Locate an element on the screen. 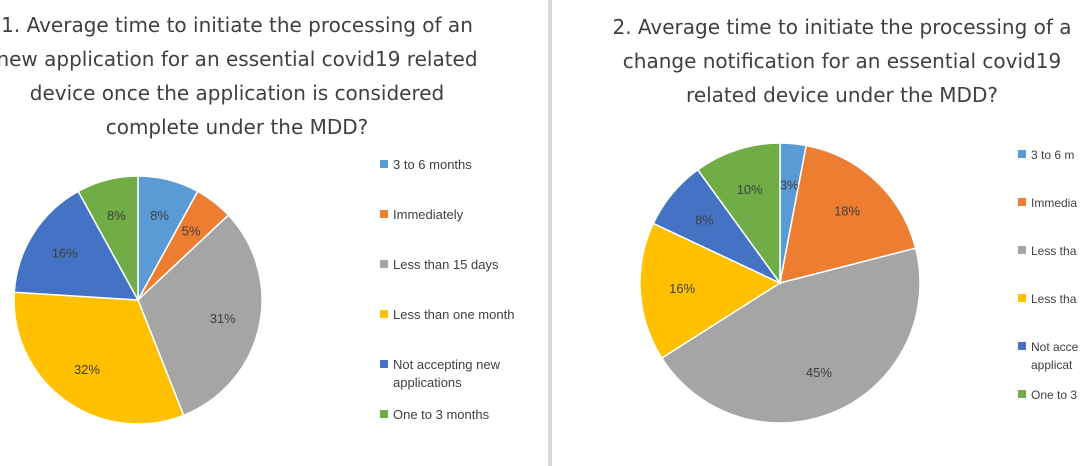 This screenshot has height=466, width=1080. data-label-less-than-15-days: 45% is located at coordinates (819, 372).